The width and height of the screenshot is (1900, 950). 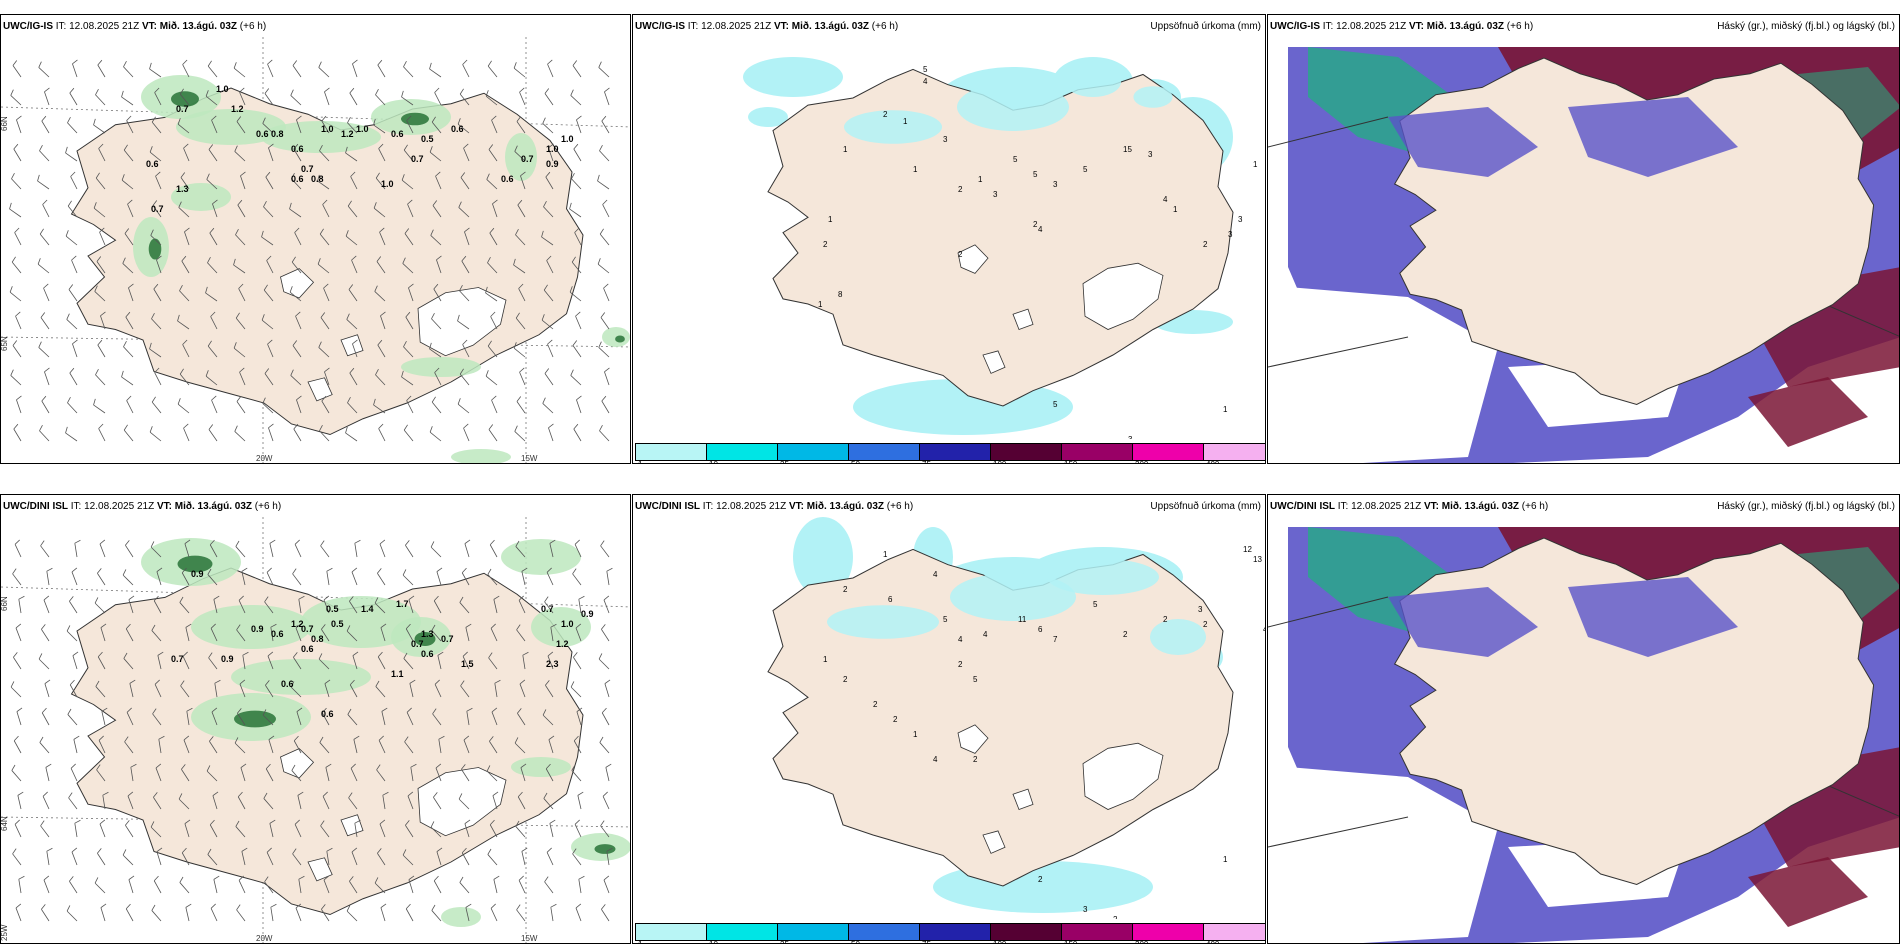 What do you see at coordinates (949, 238) in the screenshot?
I see `precip-map-1: 5421312135535153412331121211281224531121` at bounding box center [949, 238].